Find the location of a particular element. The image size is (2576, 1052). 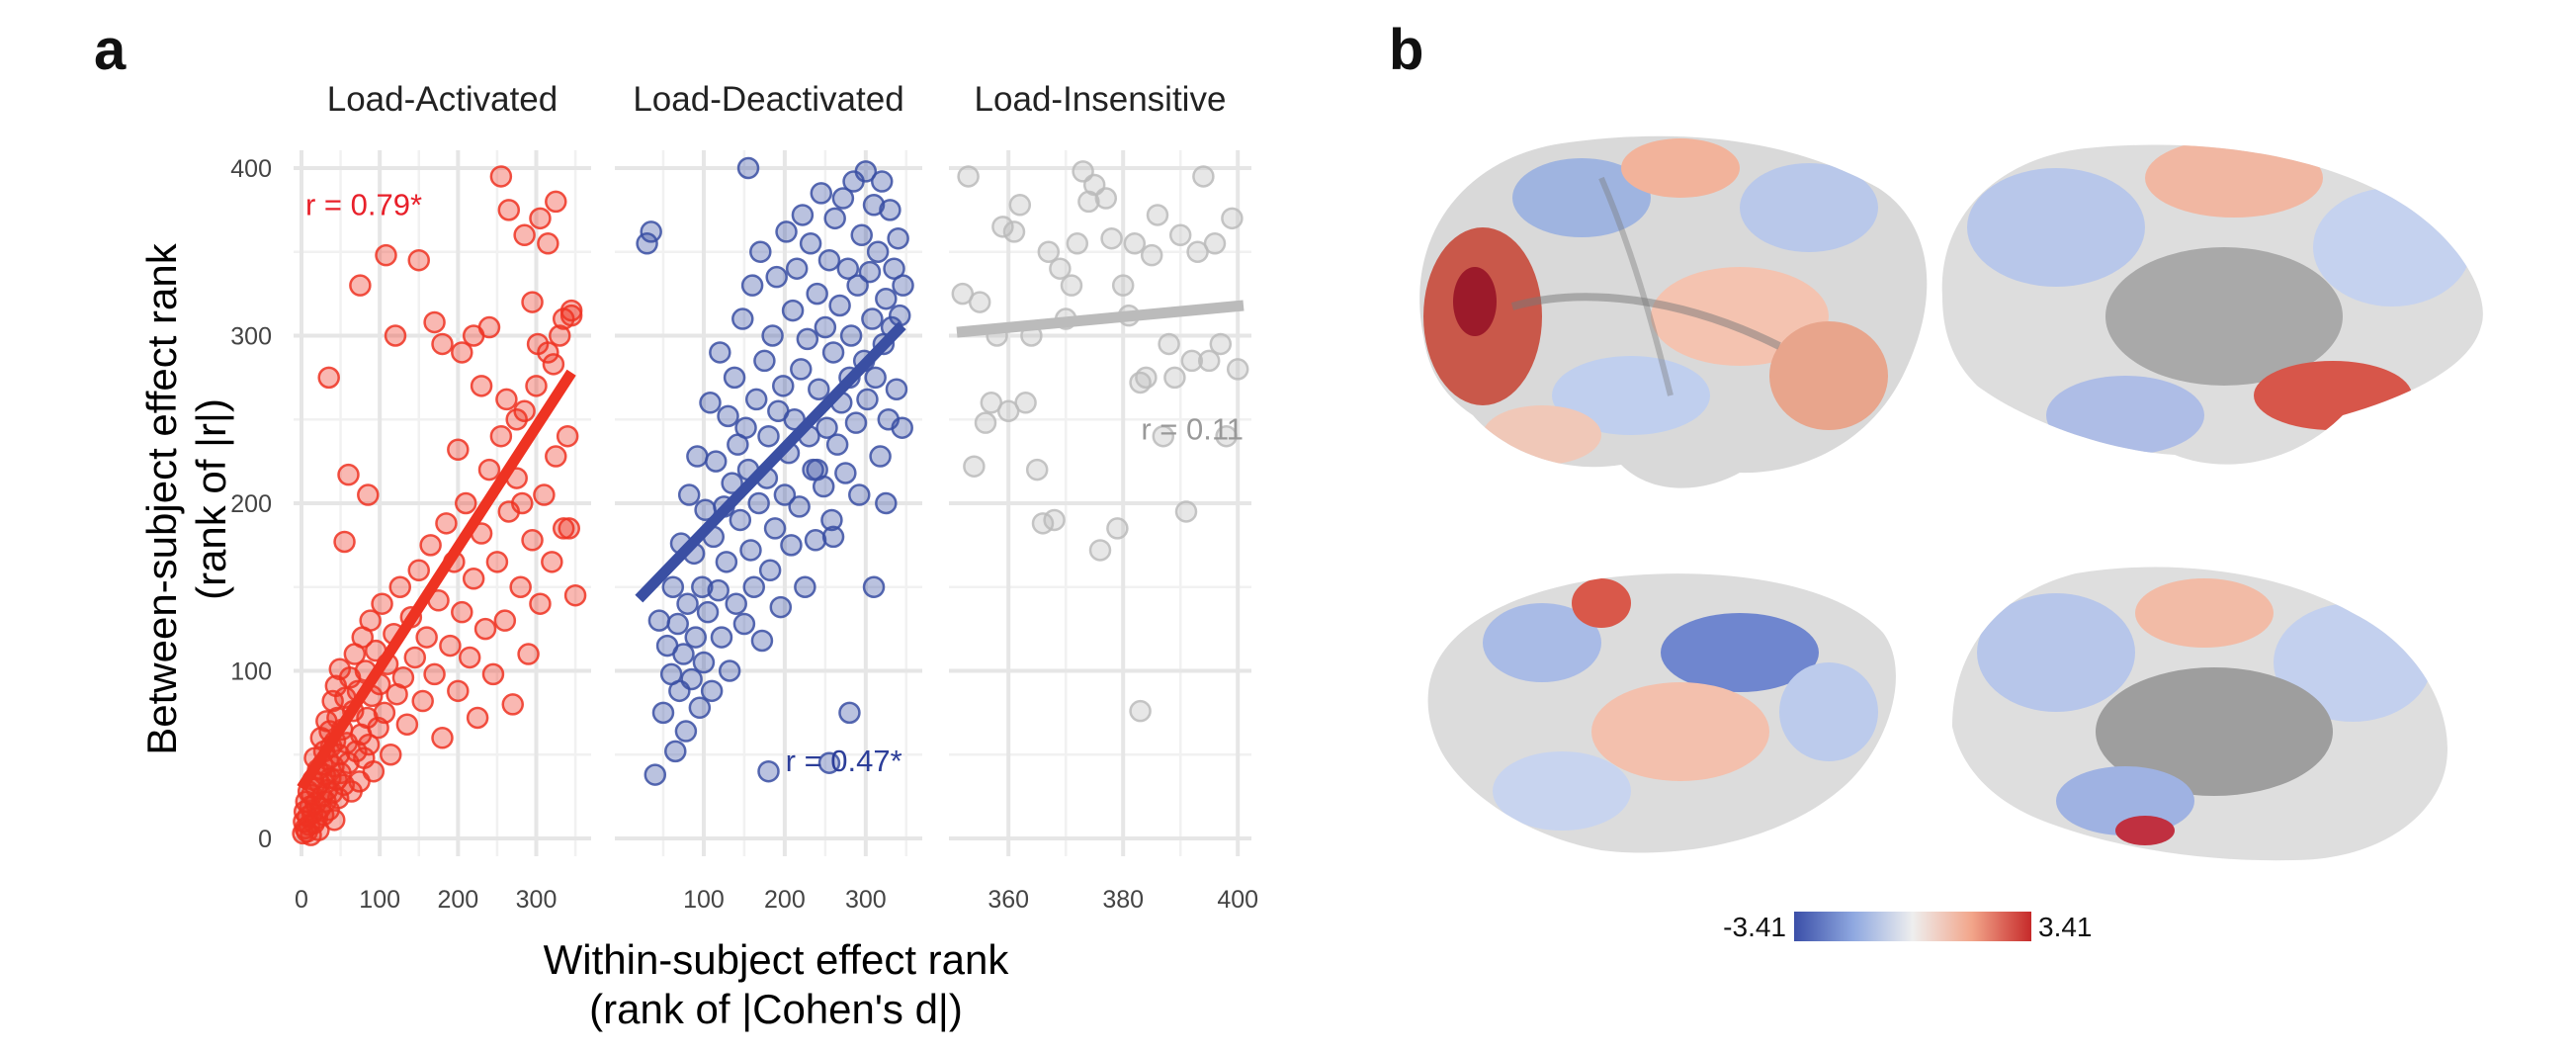

y-tick-label: 0 is located at coordinates (265, 839).